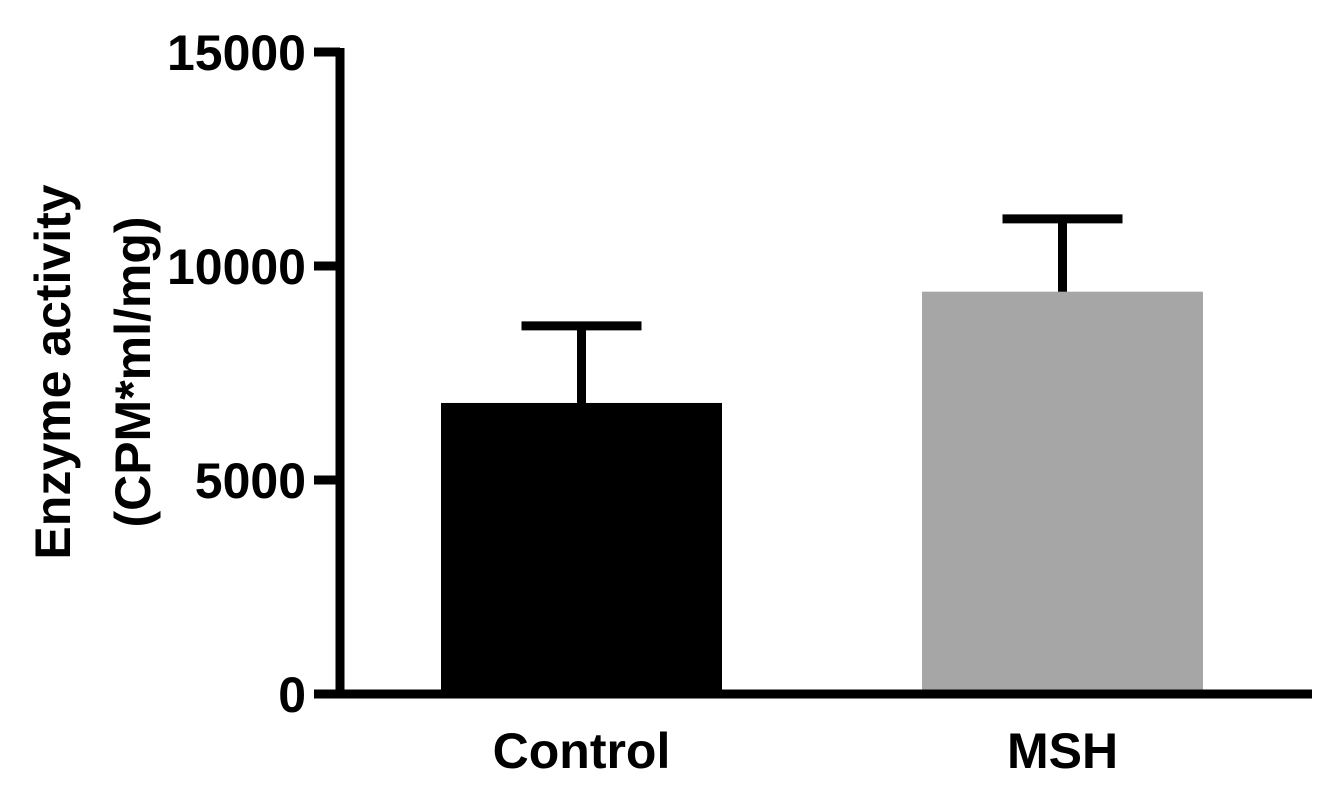  Describe the element at coordinates (582, 751) in the screenshot. I see `x-category-label: Control` at that location.